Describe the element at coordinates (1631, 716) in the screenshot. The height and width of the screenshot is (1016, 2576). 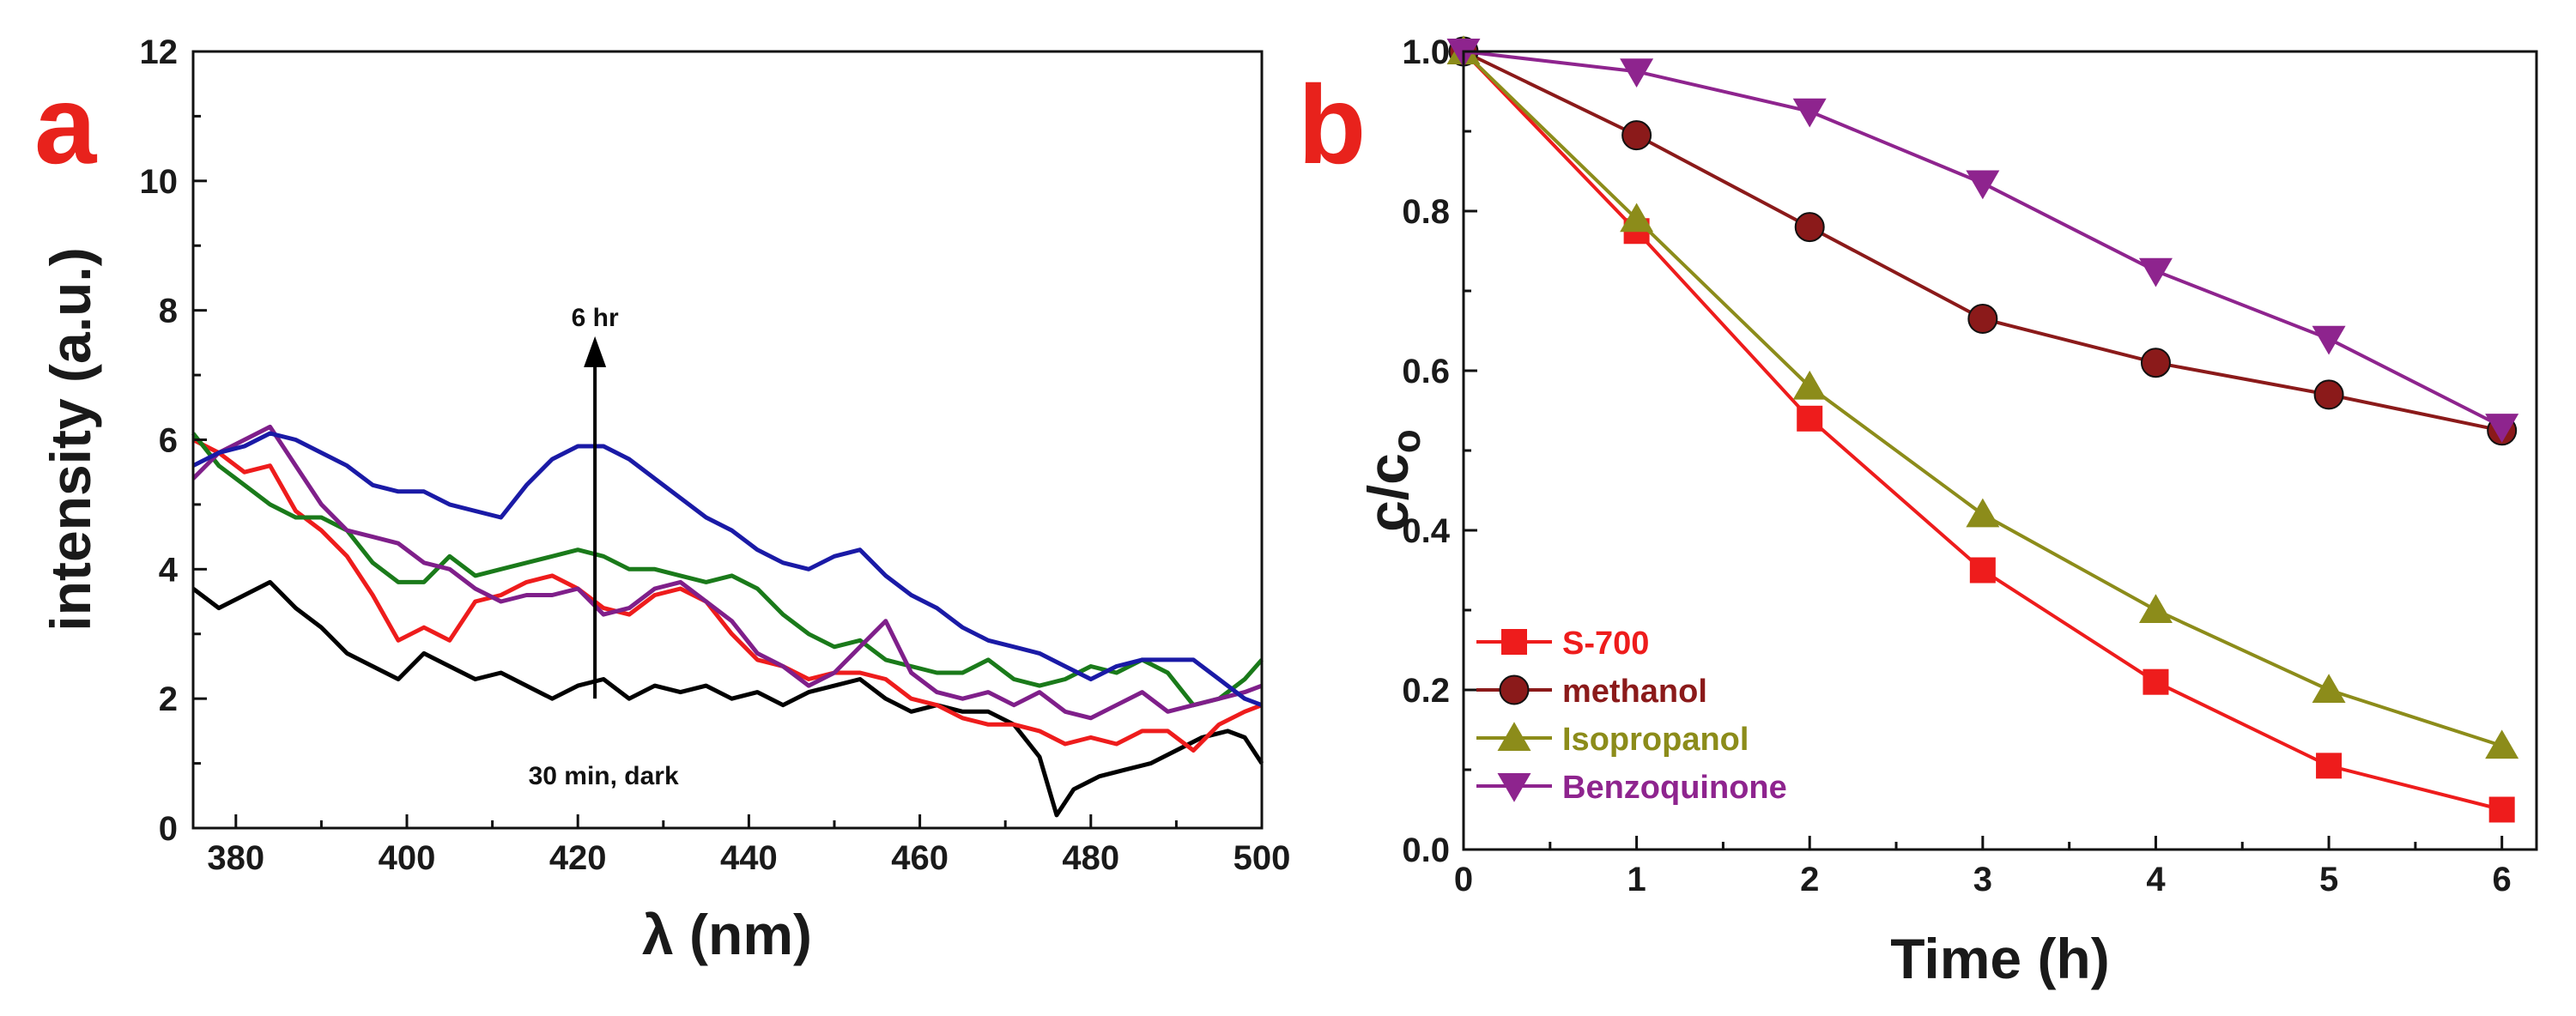
I see `panel-b-legend: S-700 methanol Isopropanol Benzoquinone` at that location.